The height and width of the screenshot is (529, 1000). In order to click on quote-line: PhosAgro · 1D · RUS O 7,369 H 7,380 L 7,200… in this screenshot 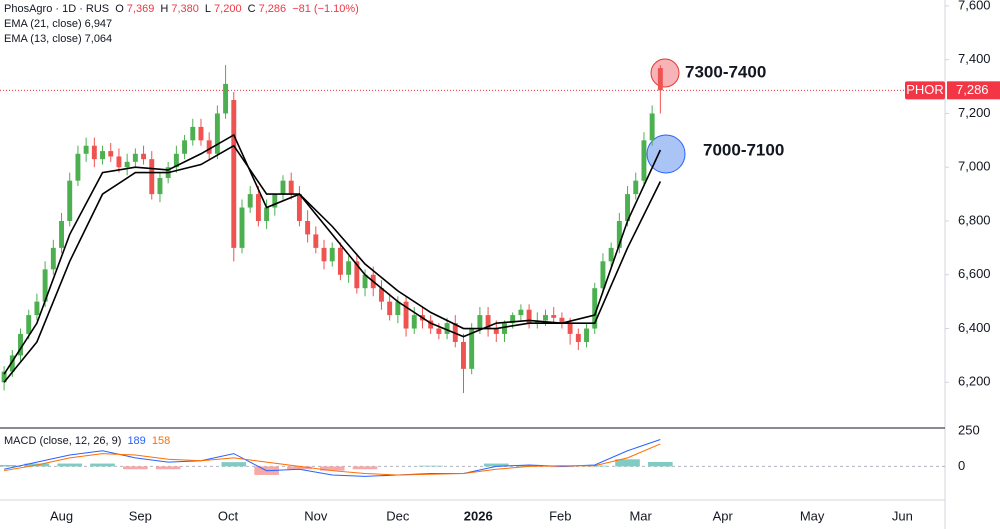, I will do `click(183, 9)`.